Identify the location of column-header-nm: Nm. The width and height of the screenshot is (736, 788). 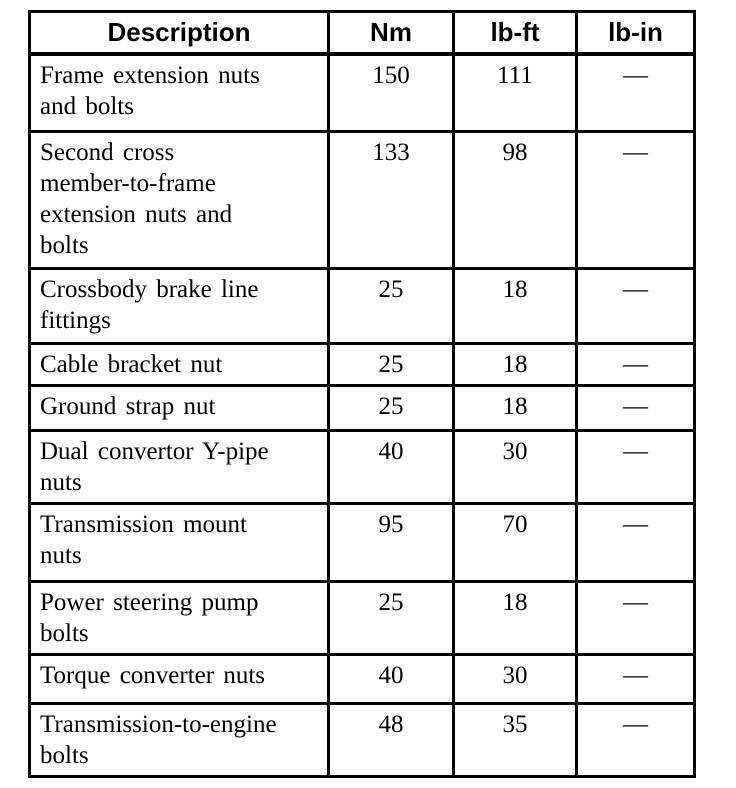
(391, 33).